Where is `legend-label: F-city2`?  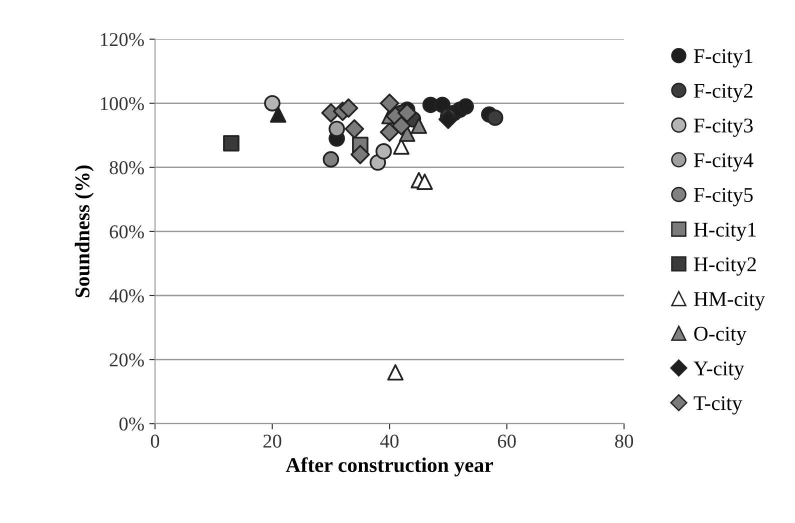
legend-label: F-city2 is located at coordinates (723, 93).